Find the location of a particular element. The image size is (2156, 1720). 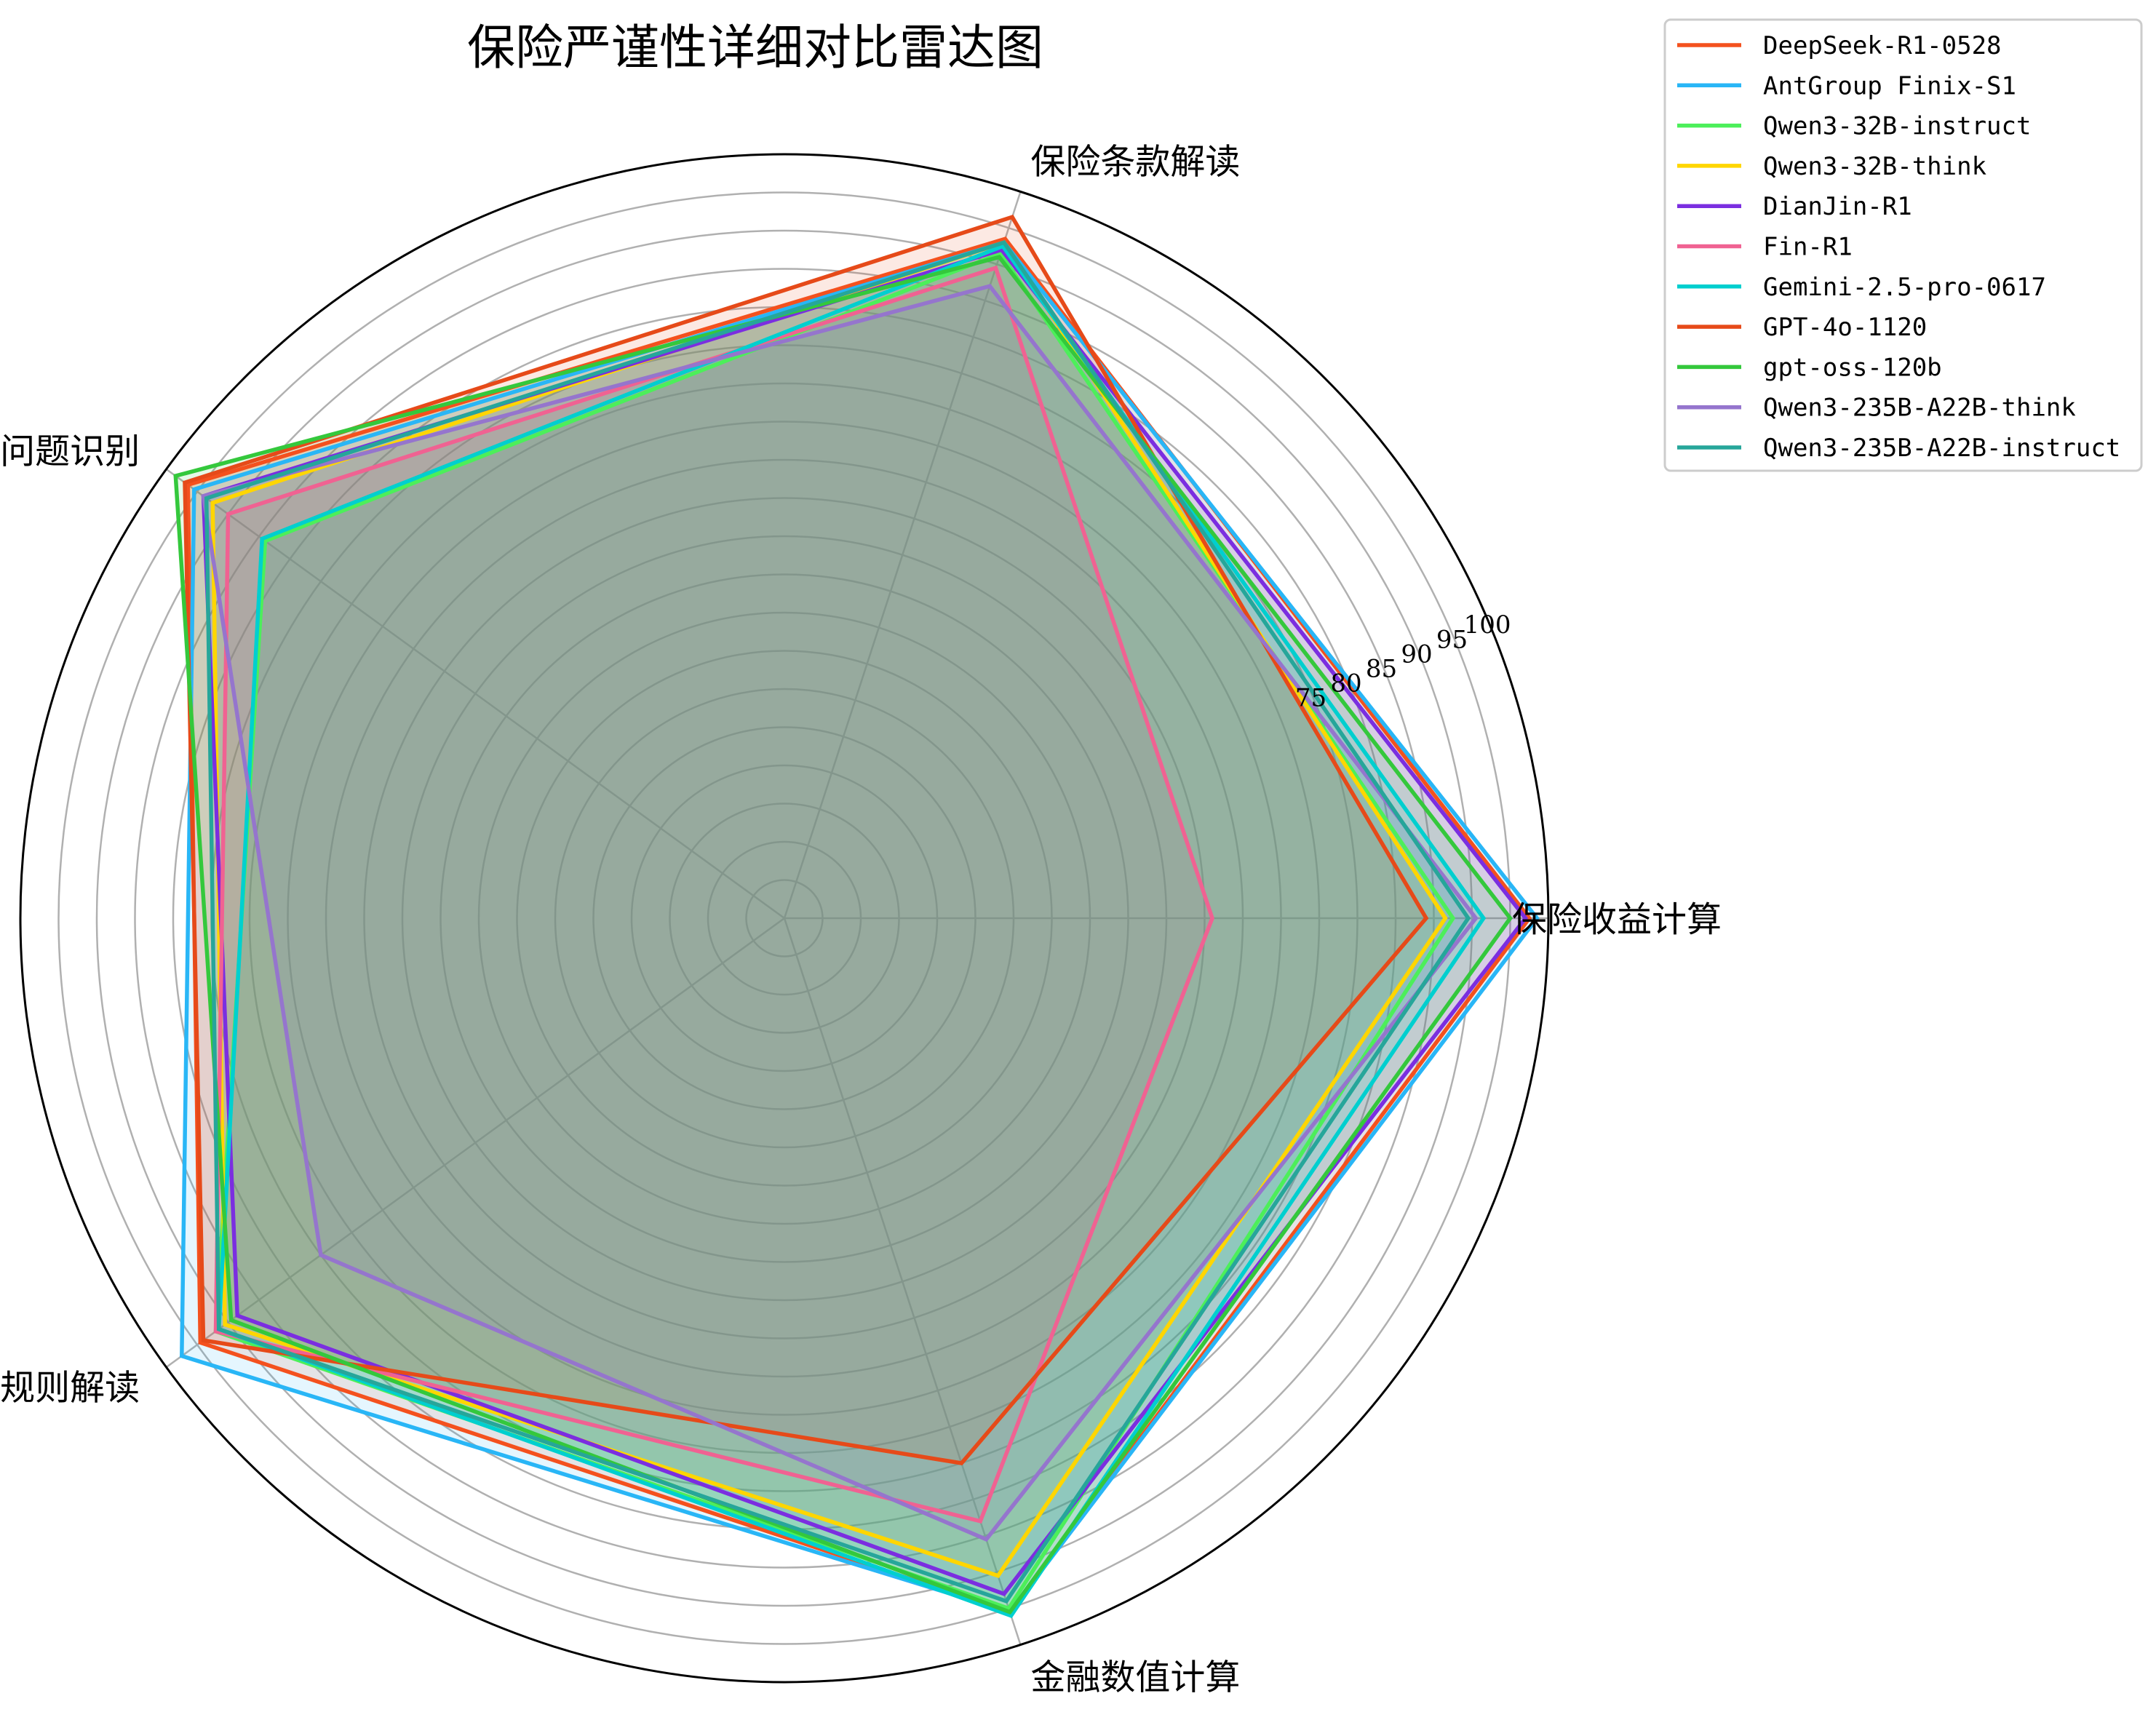

legend-label: GPT-4o-1120 is located at coordinates (1845, 328).